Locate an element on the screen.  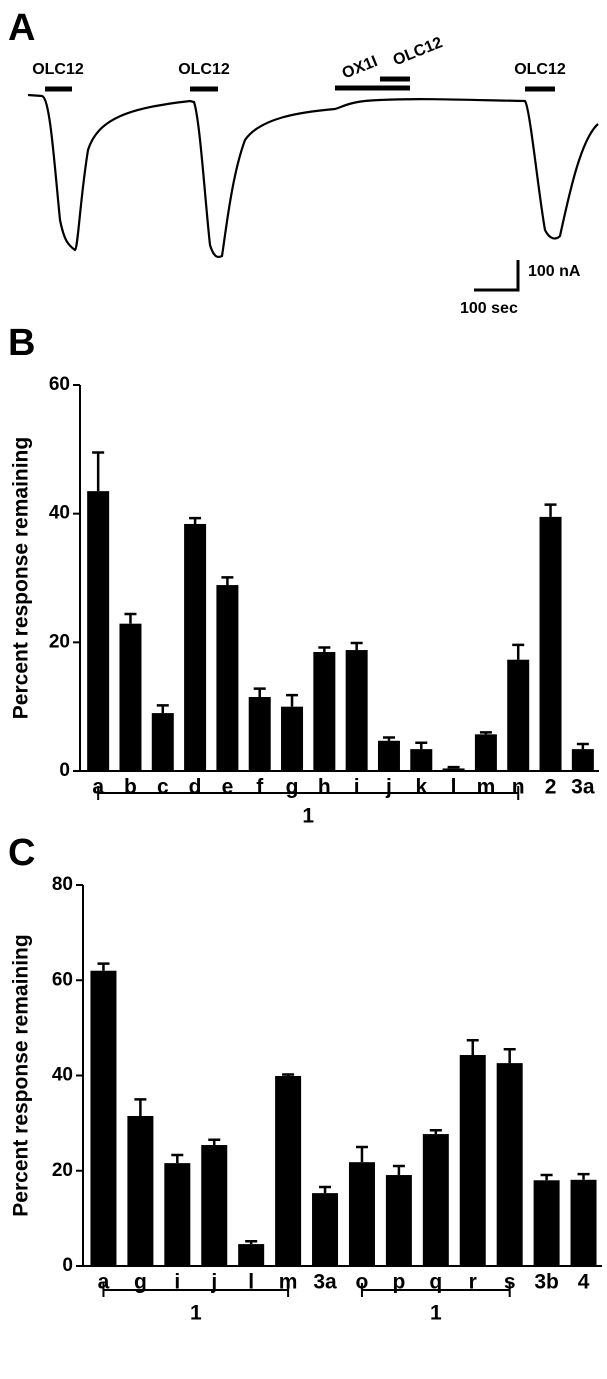
y-tick-label: 80 is located at coordinates (62, 884).